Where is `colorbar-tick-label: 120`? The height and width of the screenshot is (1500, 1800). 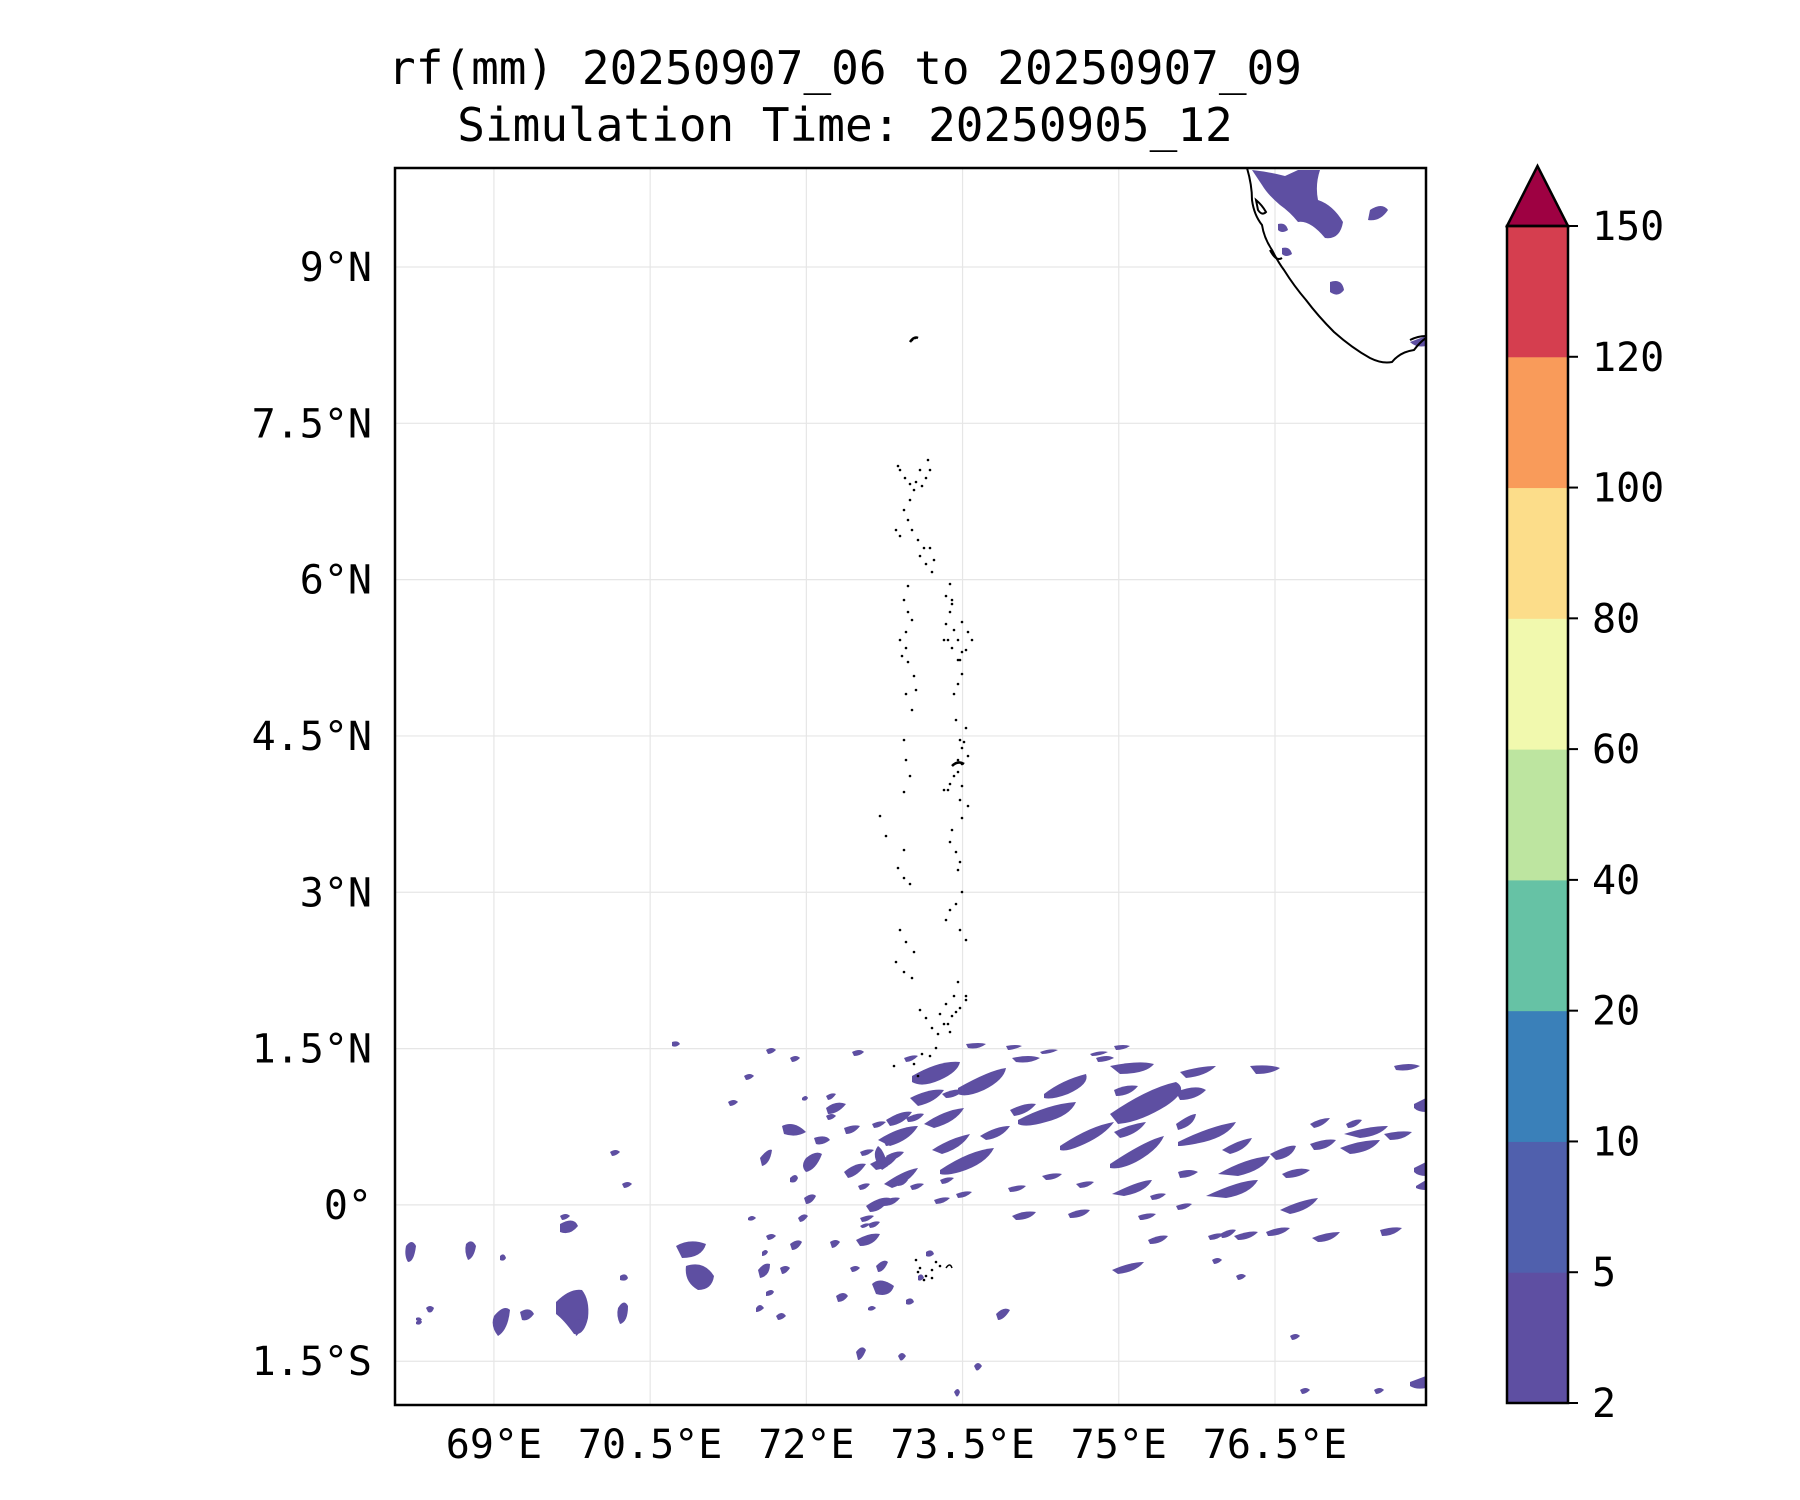 colorbar-tick-label: 120 is located at coordinates (1628, 358).